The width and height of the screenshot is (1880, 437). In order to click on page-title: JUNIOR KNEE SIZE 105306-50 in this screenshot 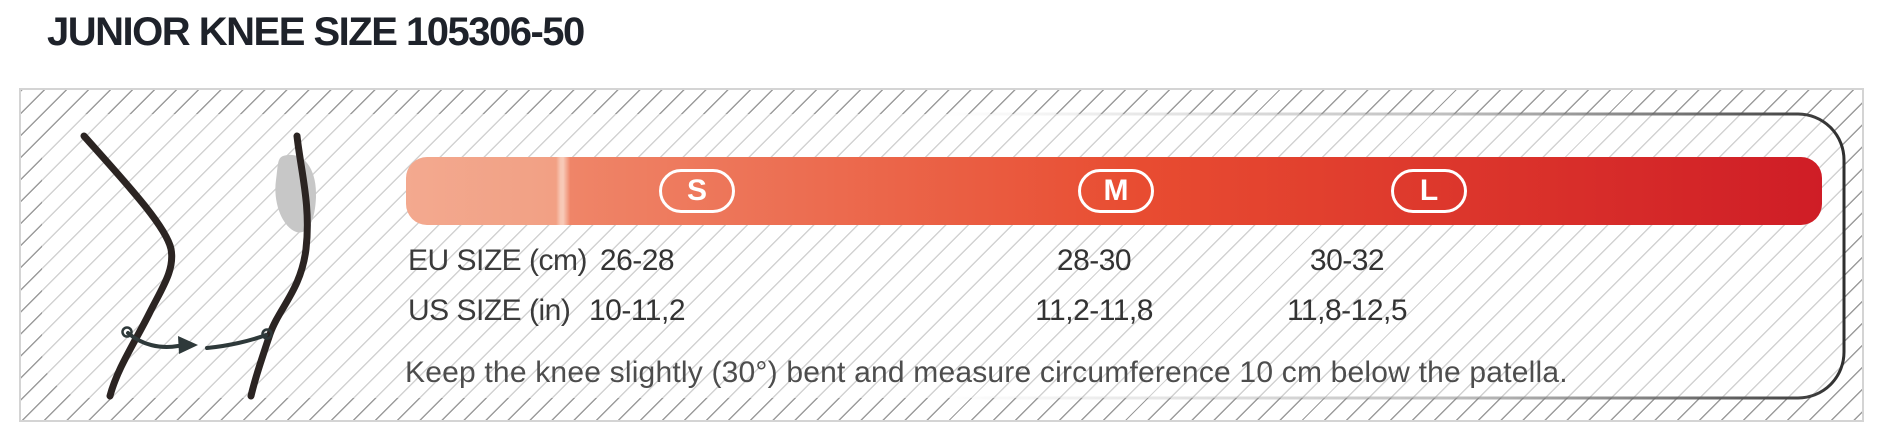, I will do `click(316, 32)`.